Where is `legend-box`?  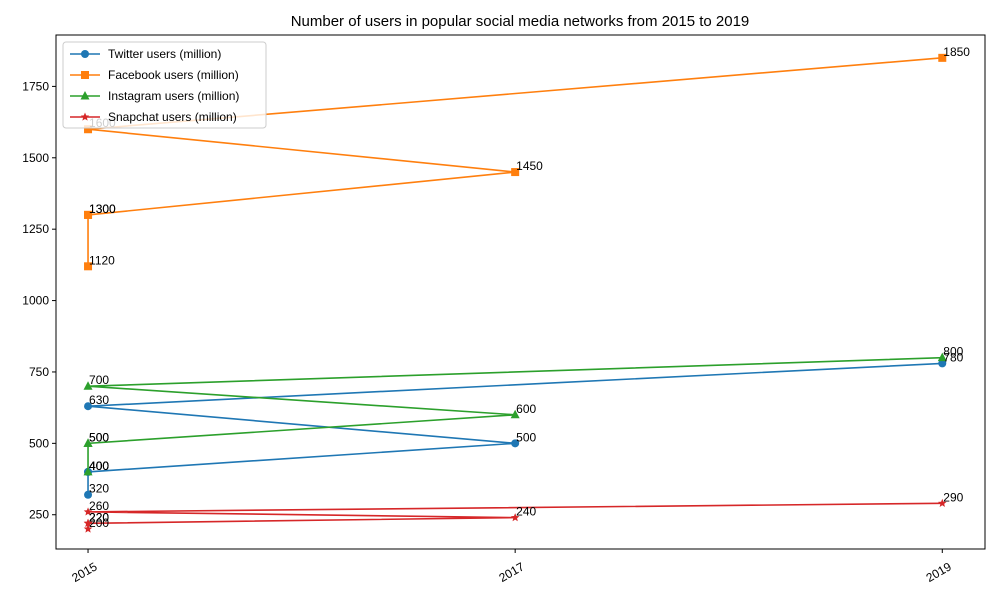
legend-box is located at coordinates (164, 85).